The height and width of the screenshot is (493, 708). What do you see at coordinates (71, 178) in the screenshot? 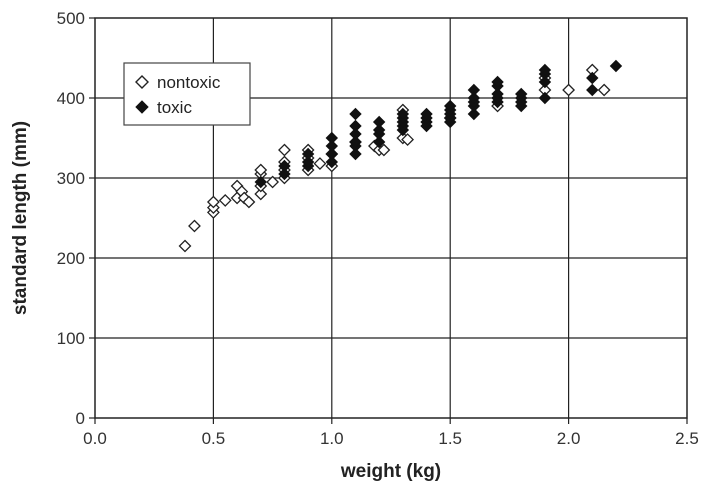
I see `y-tick-label: 300` at bounding box center [71, 178].